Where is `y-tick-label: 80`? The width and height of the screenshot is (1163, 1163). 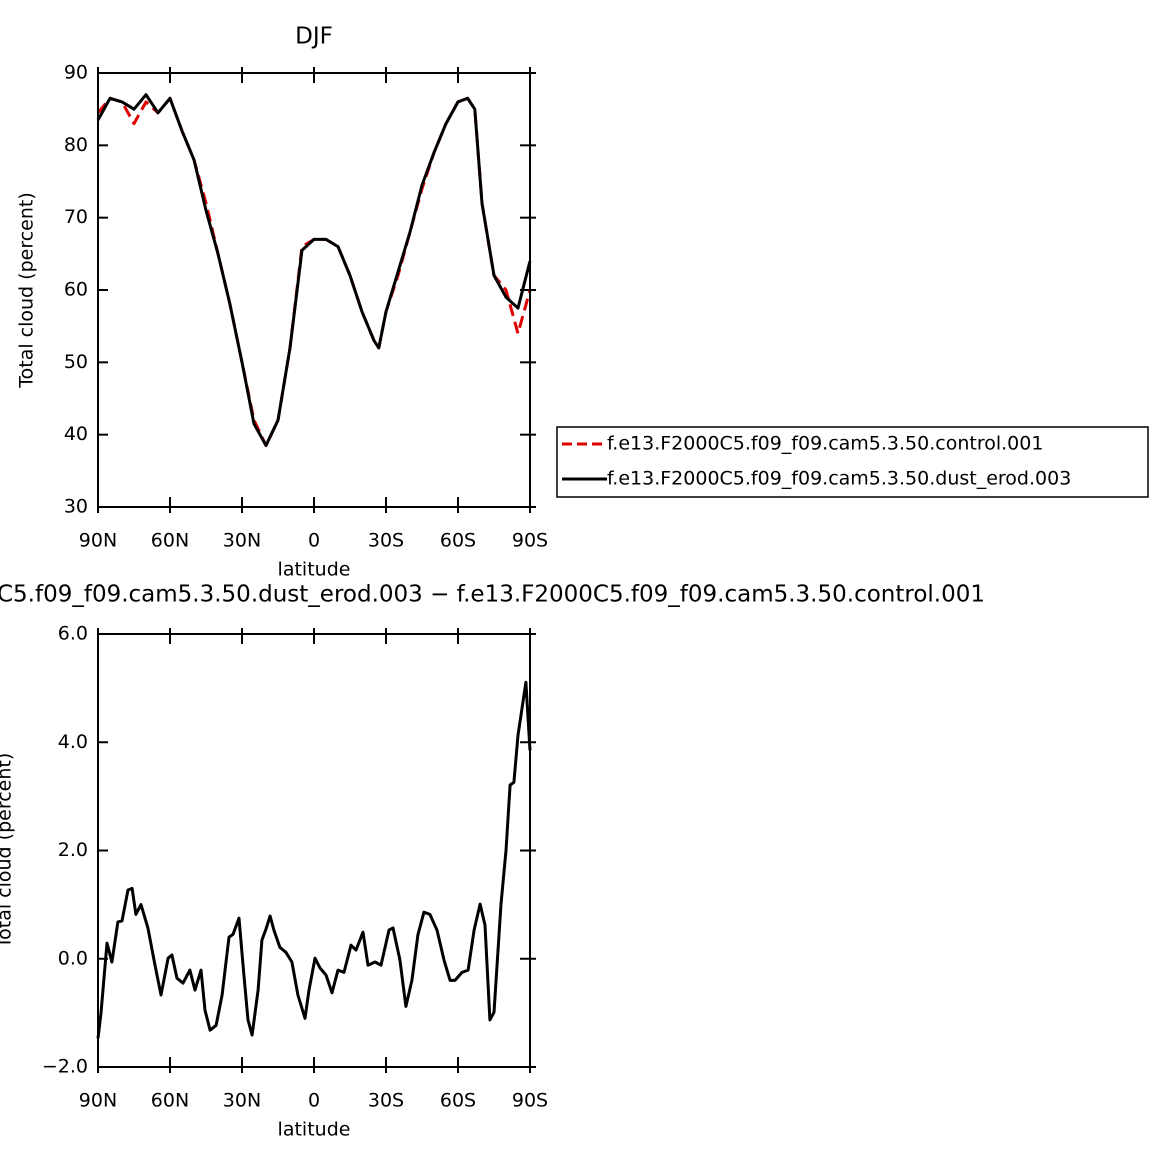
y-tick-label: 80 is located at coordinates (76, 145).